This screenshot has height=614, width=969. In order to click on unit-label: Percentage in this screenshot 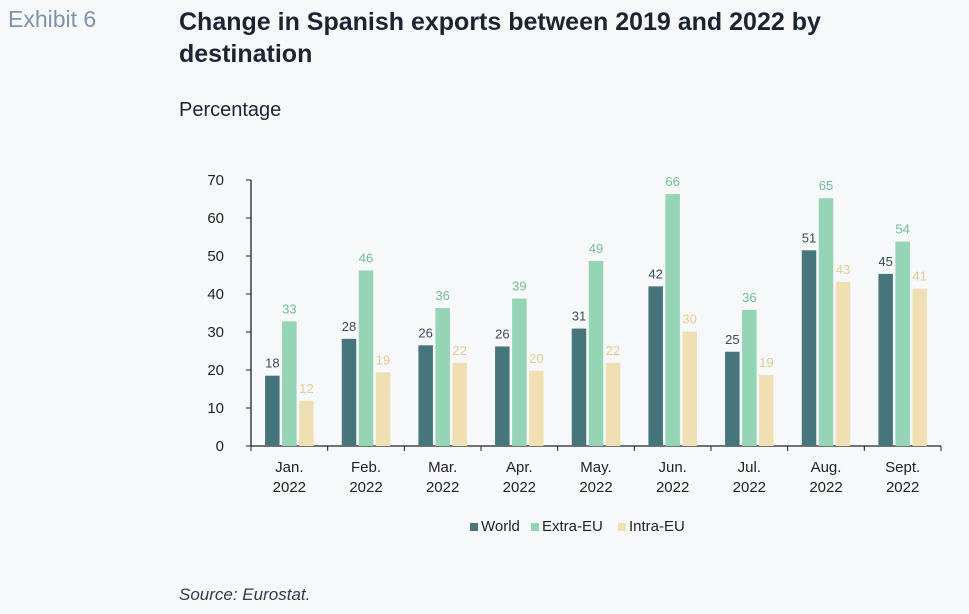, I will do `click(230, 110)`.